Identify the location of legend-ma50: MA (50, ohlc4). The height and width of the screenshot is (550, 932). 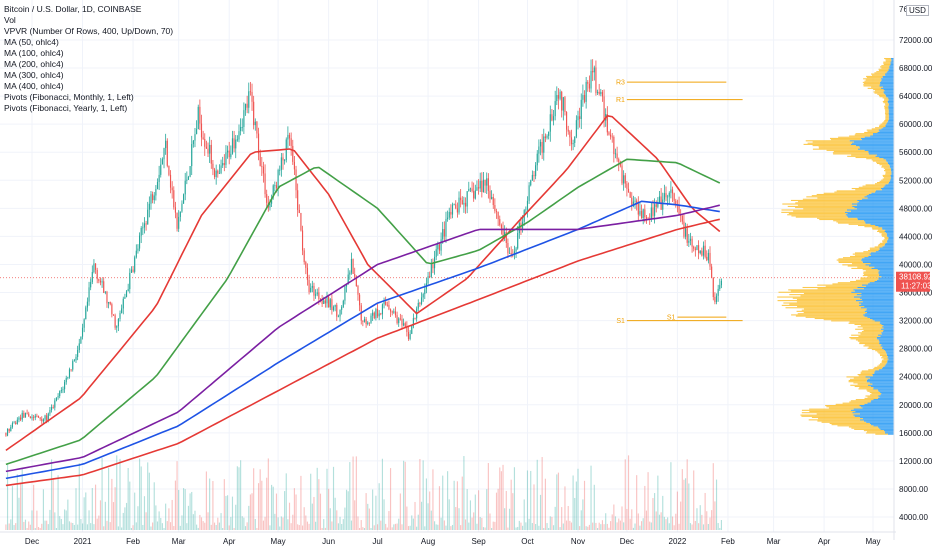
(31, 42).